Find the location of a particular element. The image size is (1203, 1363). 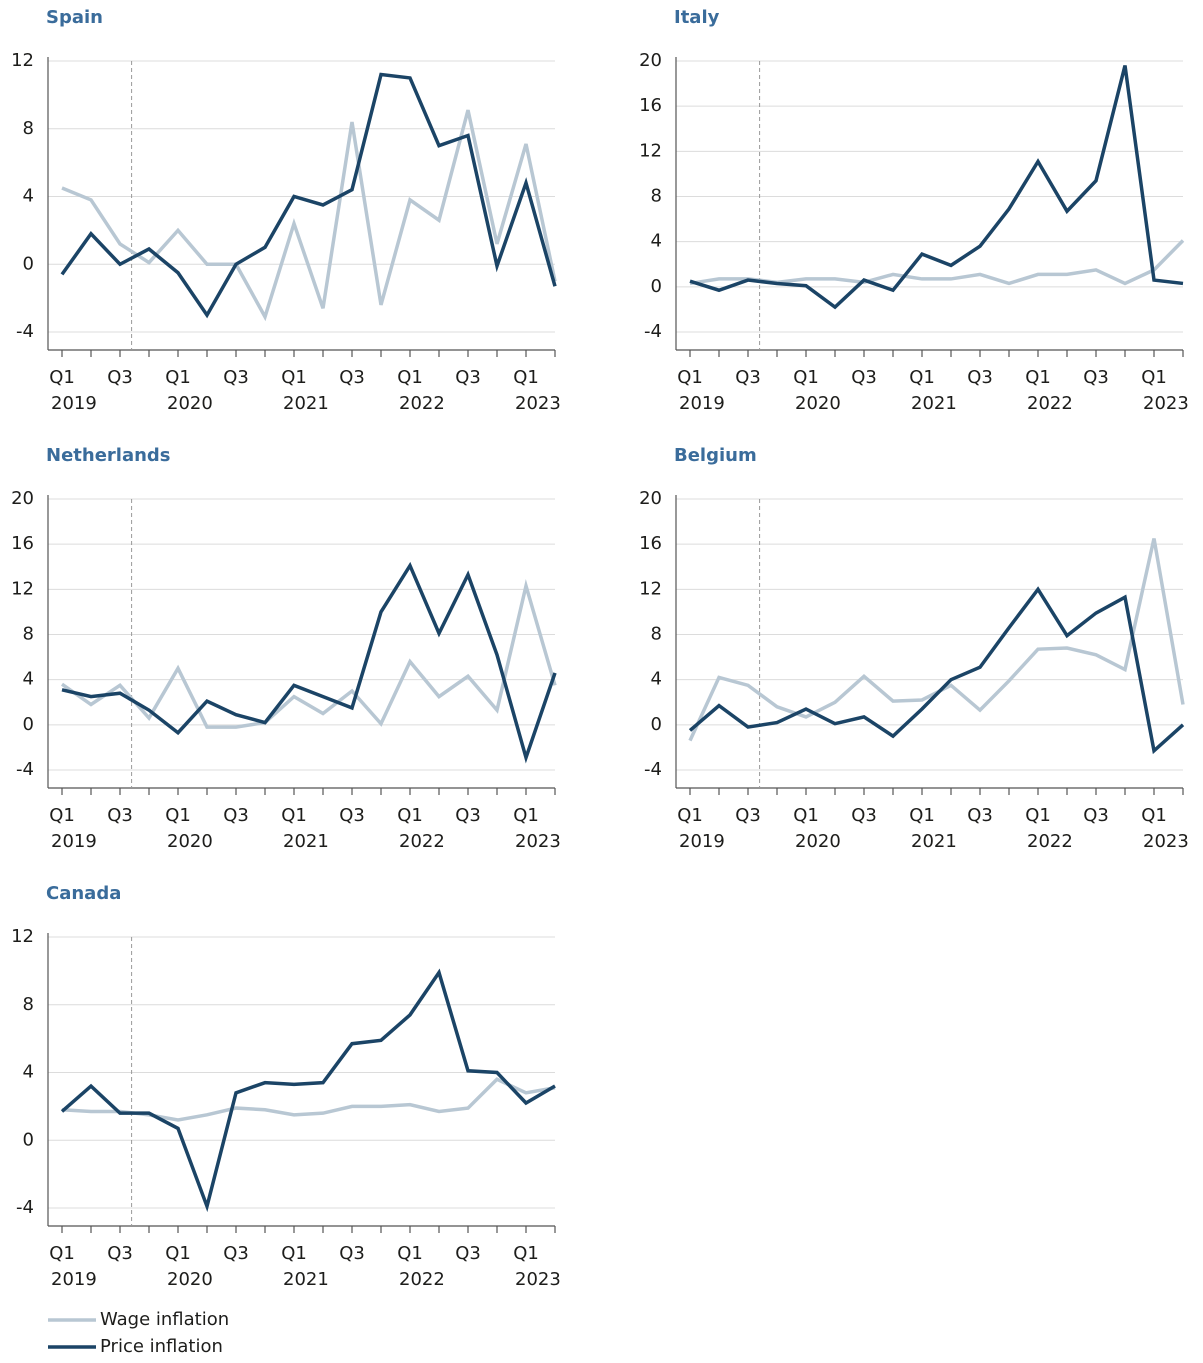

panel-title: Netherlands is located at coordinates (108, 455).